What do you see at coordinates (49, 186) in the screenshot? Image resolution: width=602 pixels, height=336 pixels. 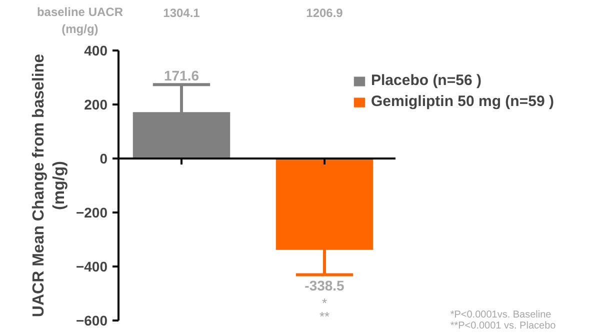 I see `y-axis-title: UACR Mean Change from baseline (mg/g)` at bounding box center [49, 186].